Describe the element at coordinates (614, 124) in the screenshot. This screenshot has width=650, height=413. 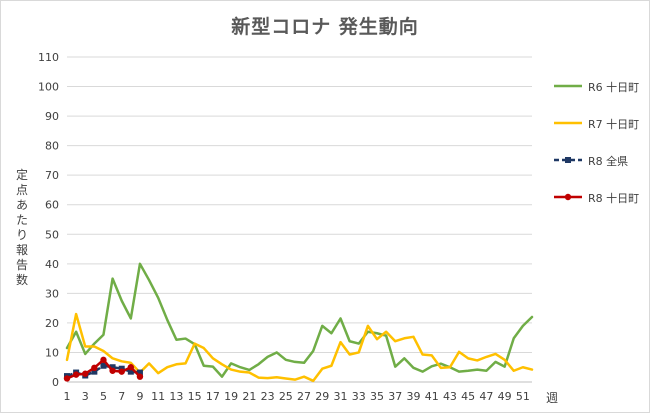
I see `legend-label-r7: R7 十日町` at that location.